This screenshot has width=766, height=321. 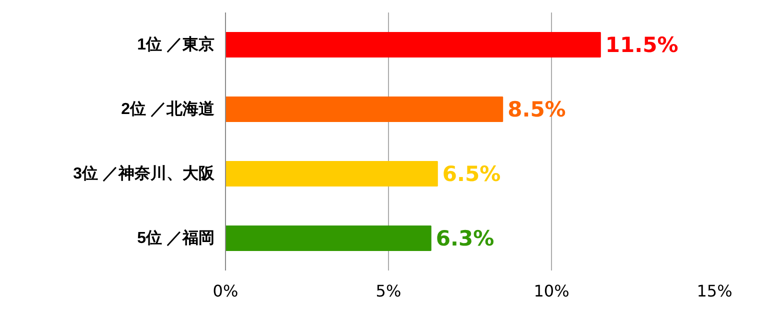 What do you see at coordinates (552, 291) in the screenshot?
I see `x-tick-label: 10%` at bounding box center [552, 291].